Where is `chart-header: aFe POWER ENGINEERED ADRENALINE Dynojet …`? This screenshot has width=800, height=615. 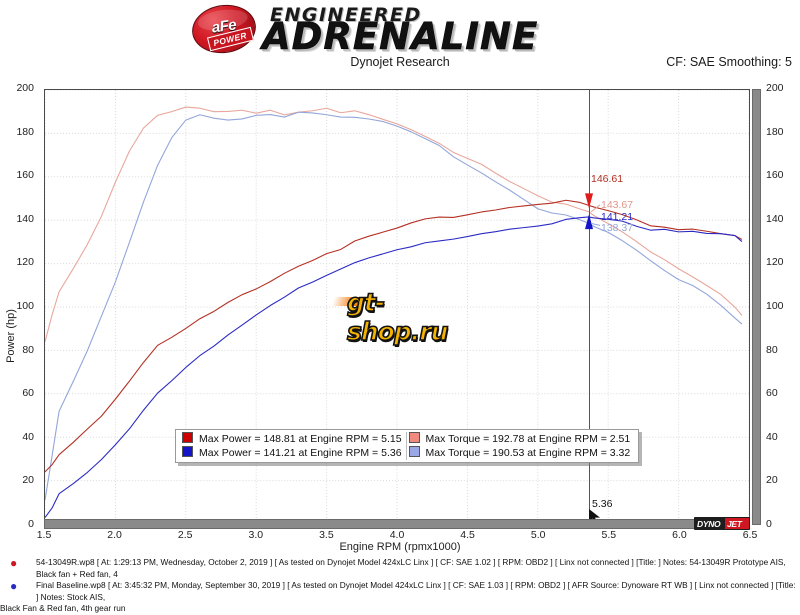
chart-header: aFe POWER ENGINEERED ADRENALINE Dynojet … is located at coordinates (400, 40).